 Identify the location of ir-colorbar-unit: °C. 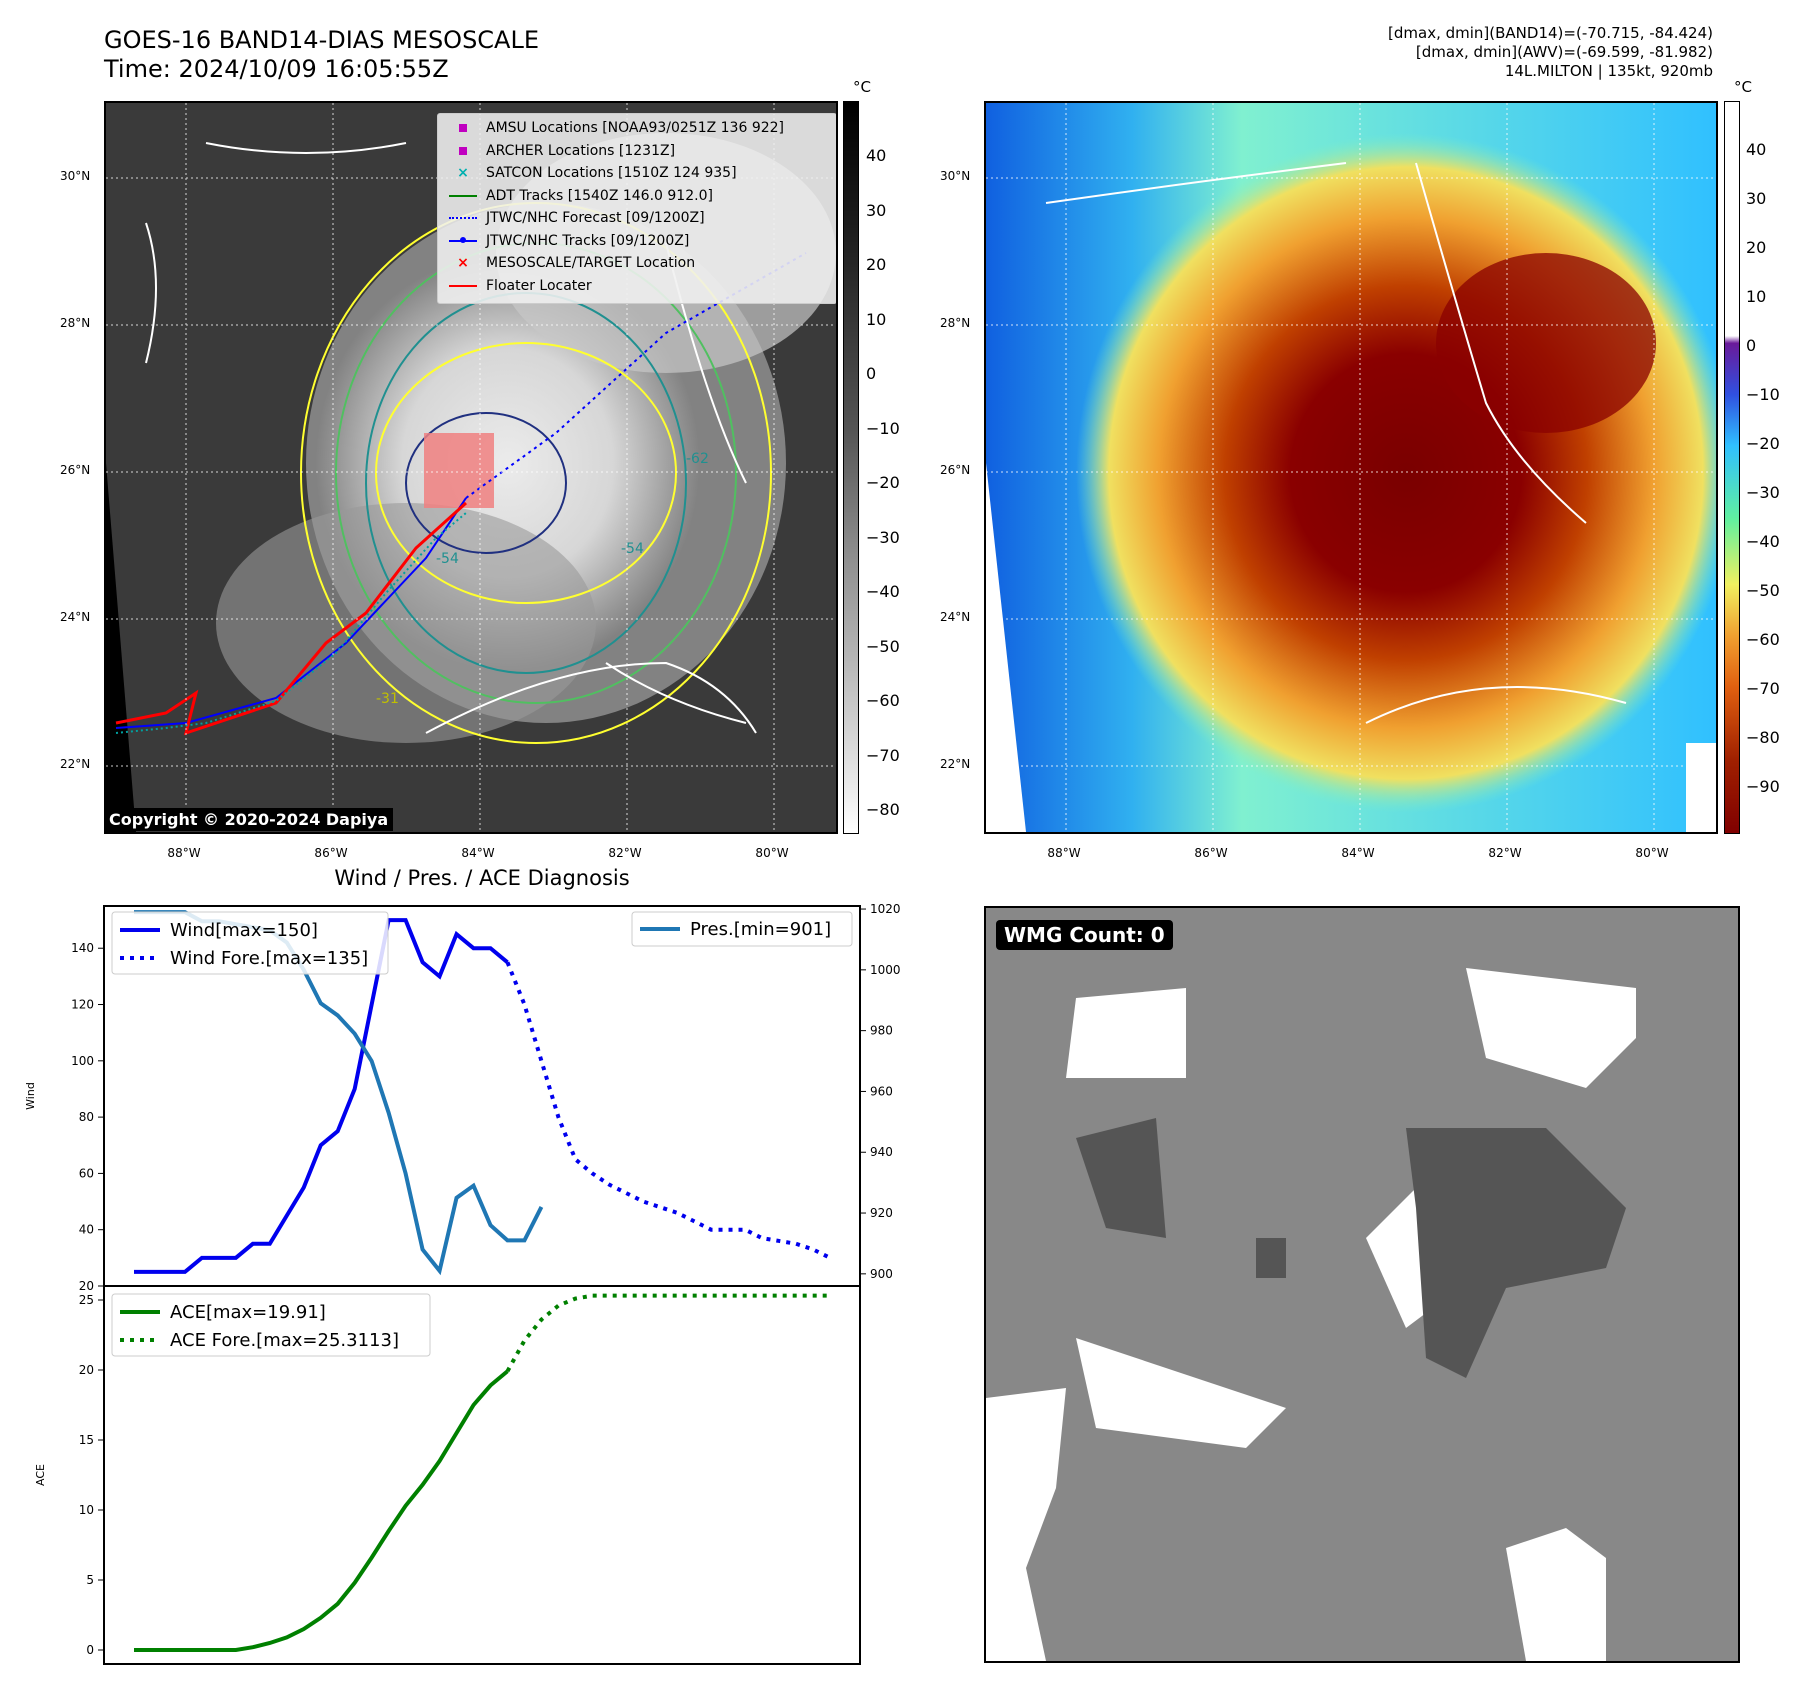
(862, 87).